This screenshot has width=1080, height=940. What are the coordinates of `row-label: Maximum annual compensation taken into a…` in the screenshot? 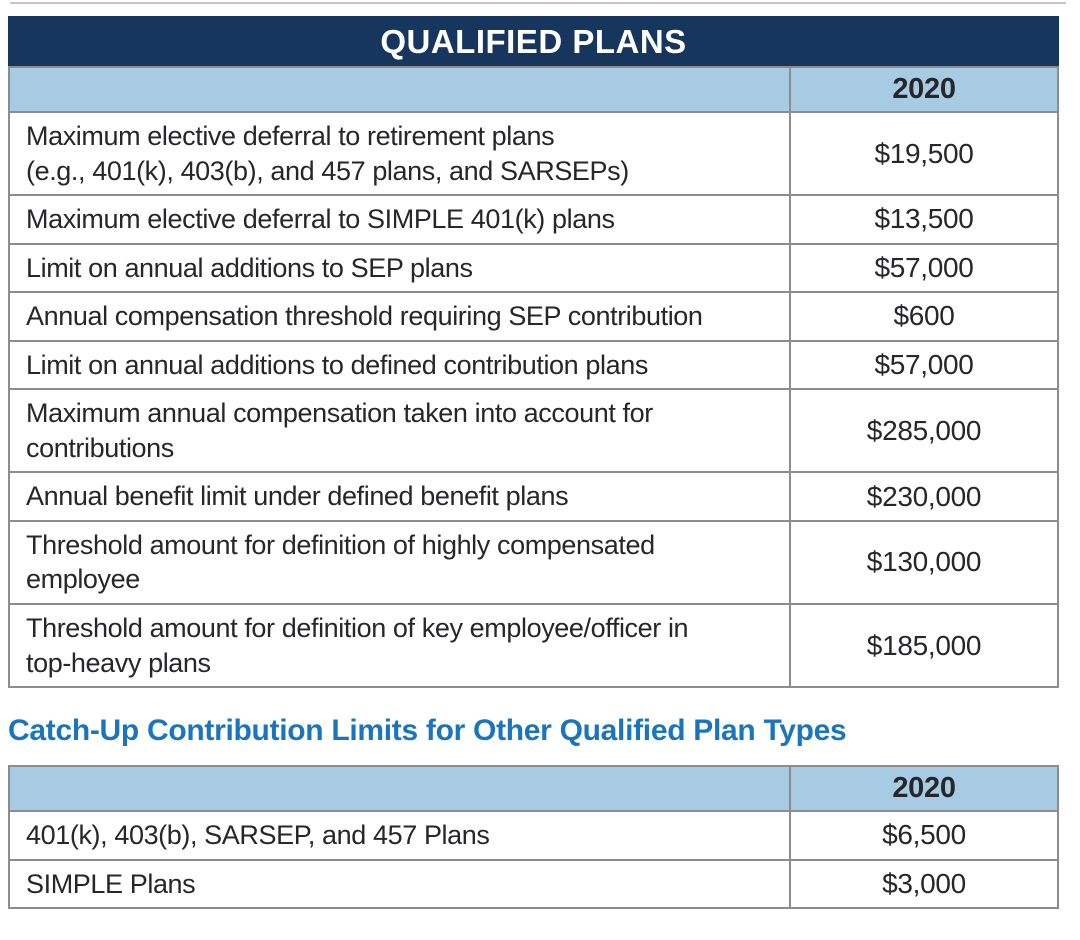 It's located at (399, 431).